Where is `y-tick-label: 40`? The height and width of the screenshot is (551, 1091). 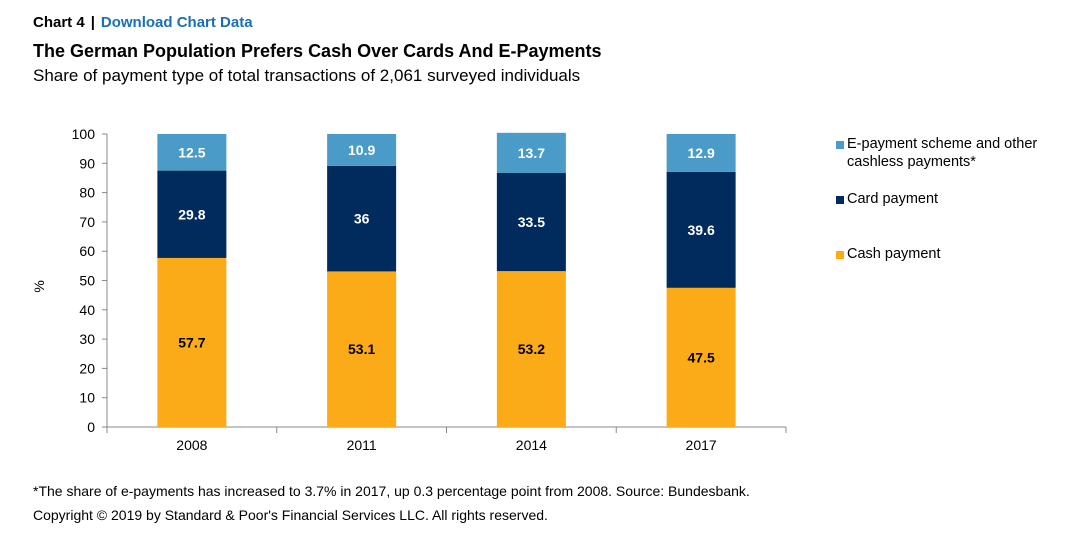 y-tick-label: 40 is located at coordinates (87, 310).